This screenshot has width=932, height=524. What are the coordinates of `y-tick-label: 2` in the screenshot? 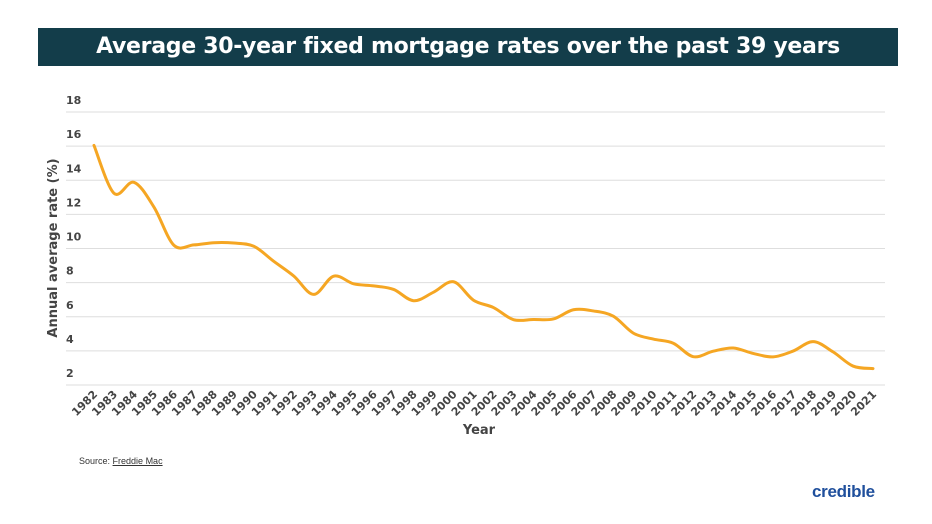 It's located at (70, 373).